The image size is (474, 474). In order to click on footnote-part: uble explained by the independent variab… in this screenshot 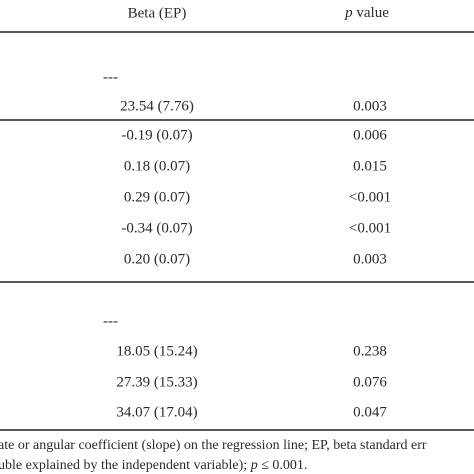, I will do `click(125, 465)`.